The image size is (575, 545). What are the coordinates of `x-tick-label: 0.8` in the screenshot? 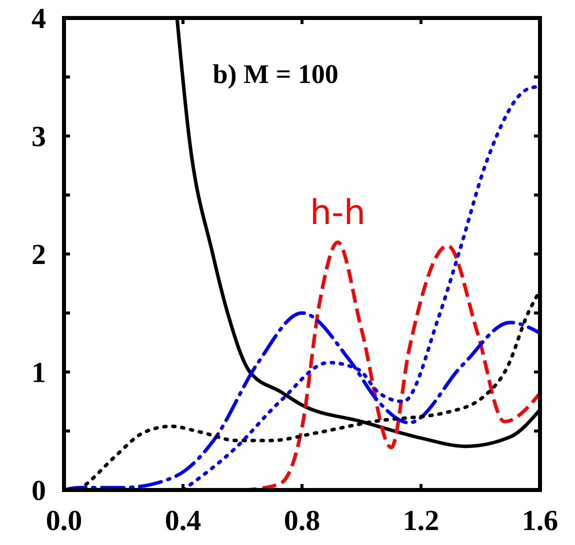 It's located at (302, 521).